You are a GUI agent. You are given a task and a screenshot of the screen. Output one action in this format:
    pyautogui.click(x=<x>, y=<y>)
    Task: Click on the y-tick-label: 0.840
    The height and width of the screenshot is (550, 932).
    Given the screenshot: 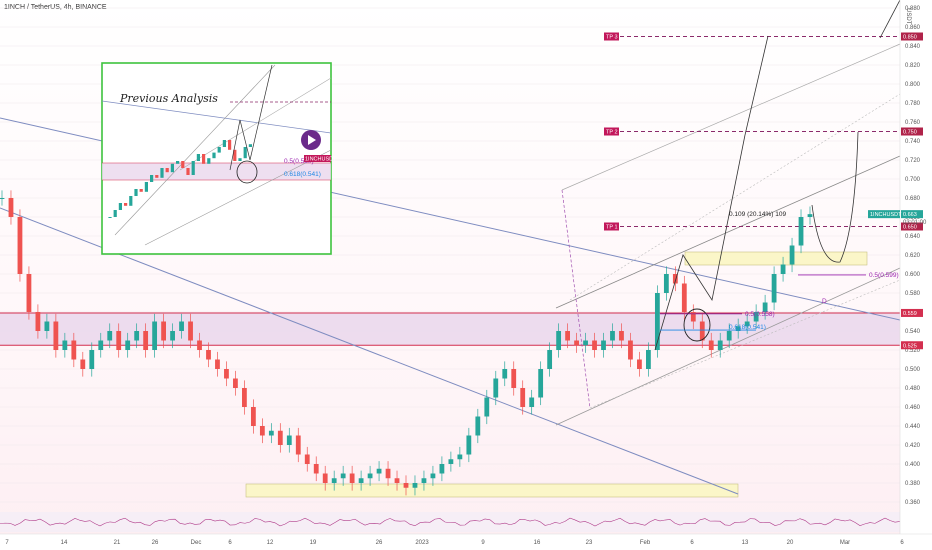 What is the action you would take?
    pyautogui.click(x=913, y=47)
    